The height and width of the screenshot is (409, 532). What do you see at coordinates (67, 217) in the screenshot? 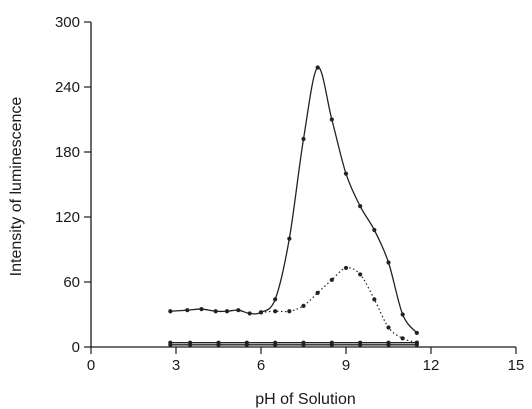
I see `y-tick-label: 120` at bounding box center [67, 217].